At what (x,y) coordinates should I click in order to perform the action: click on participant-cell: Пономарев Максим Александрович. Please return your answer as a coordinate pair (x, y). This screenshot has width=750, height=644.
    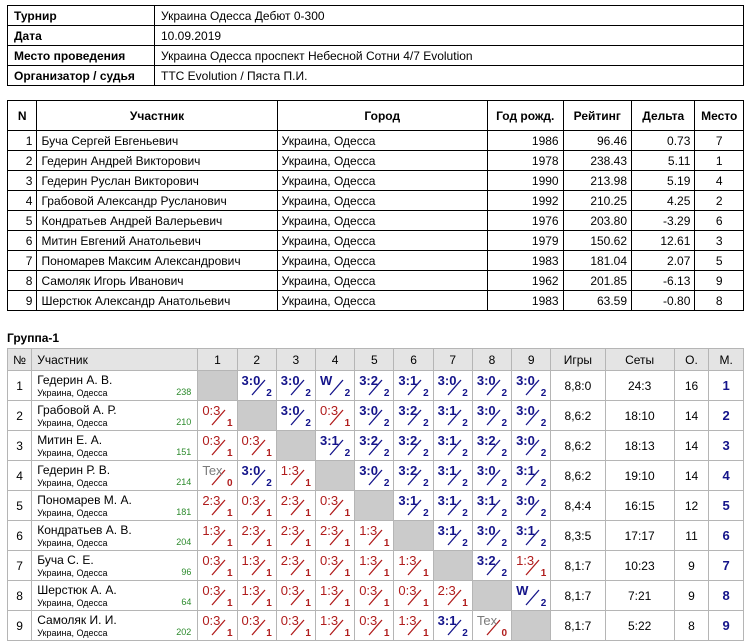
    Looking at the image, I should click on (157, 260).